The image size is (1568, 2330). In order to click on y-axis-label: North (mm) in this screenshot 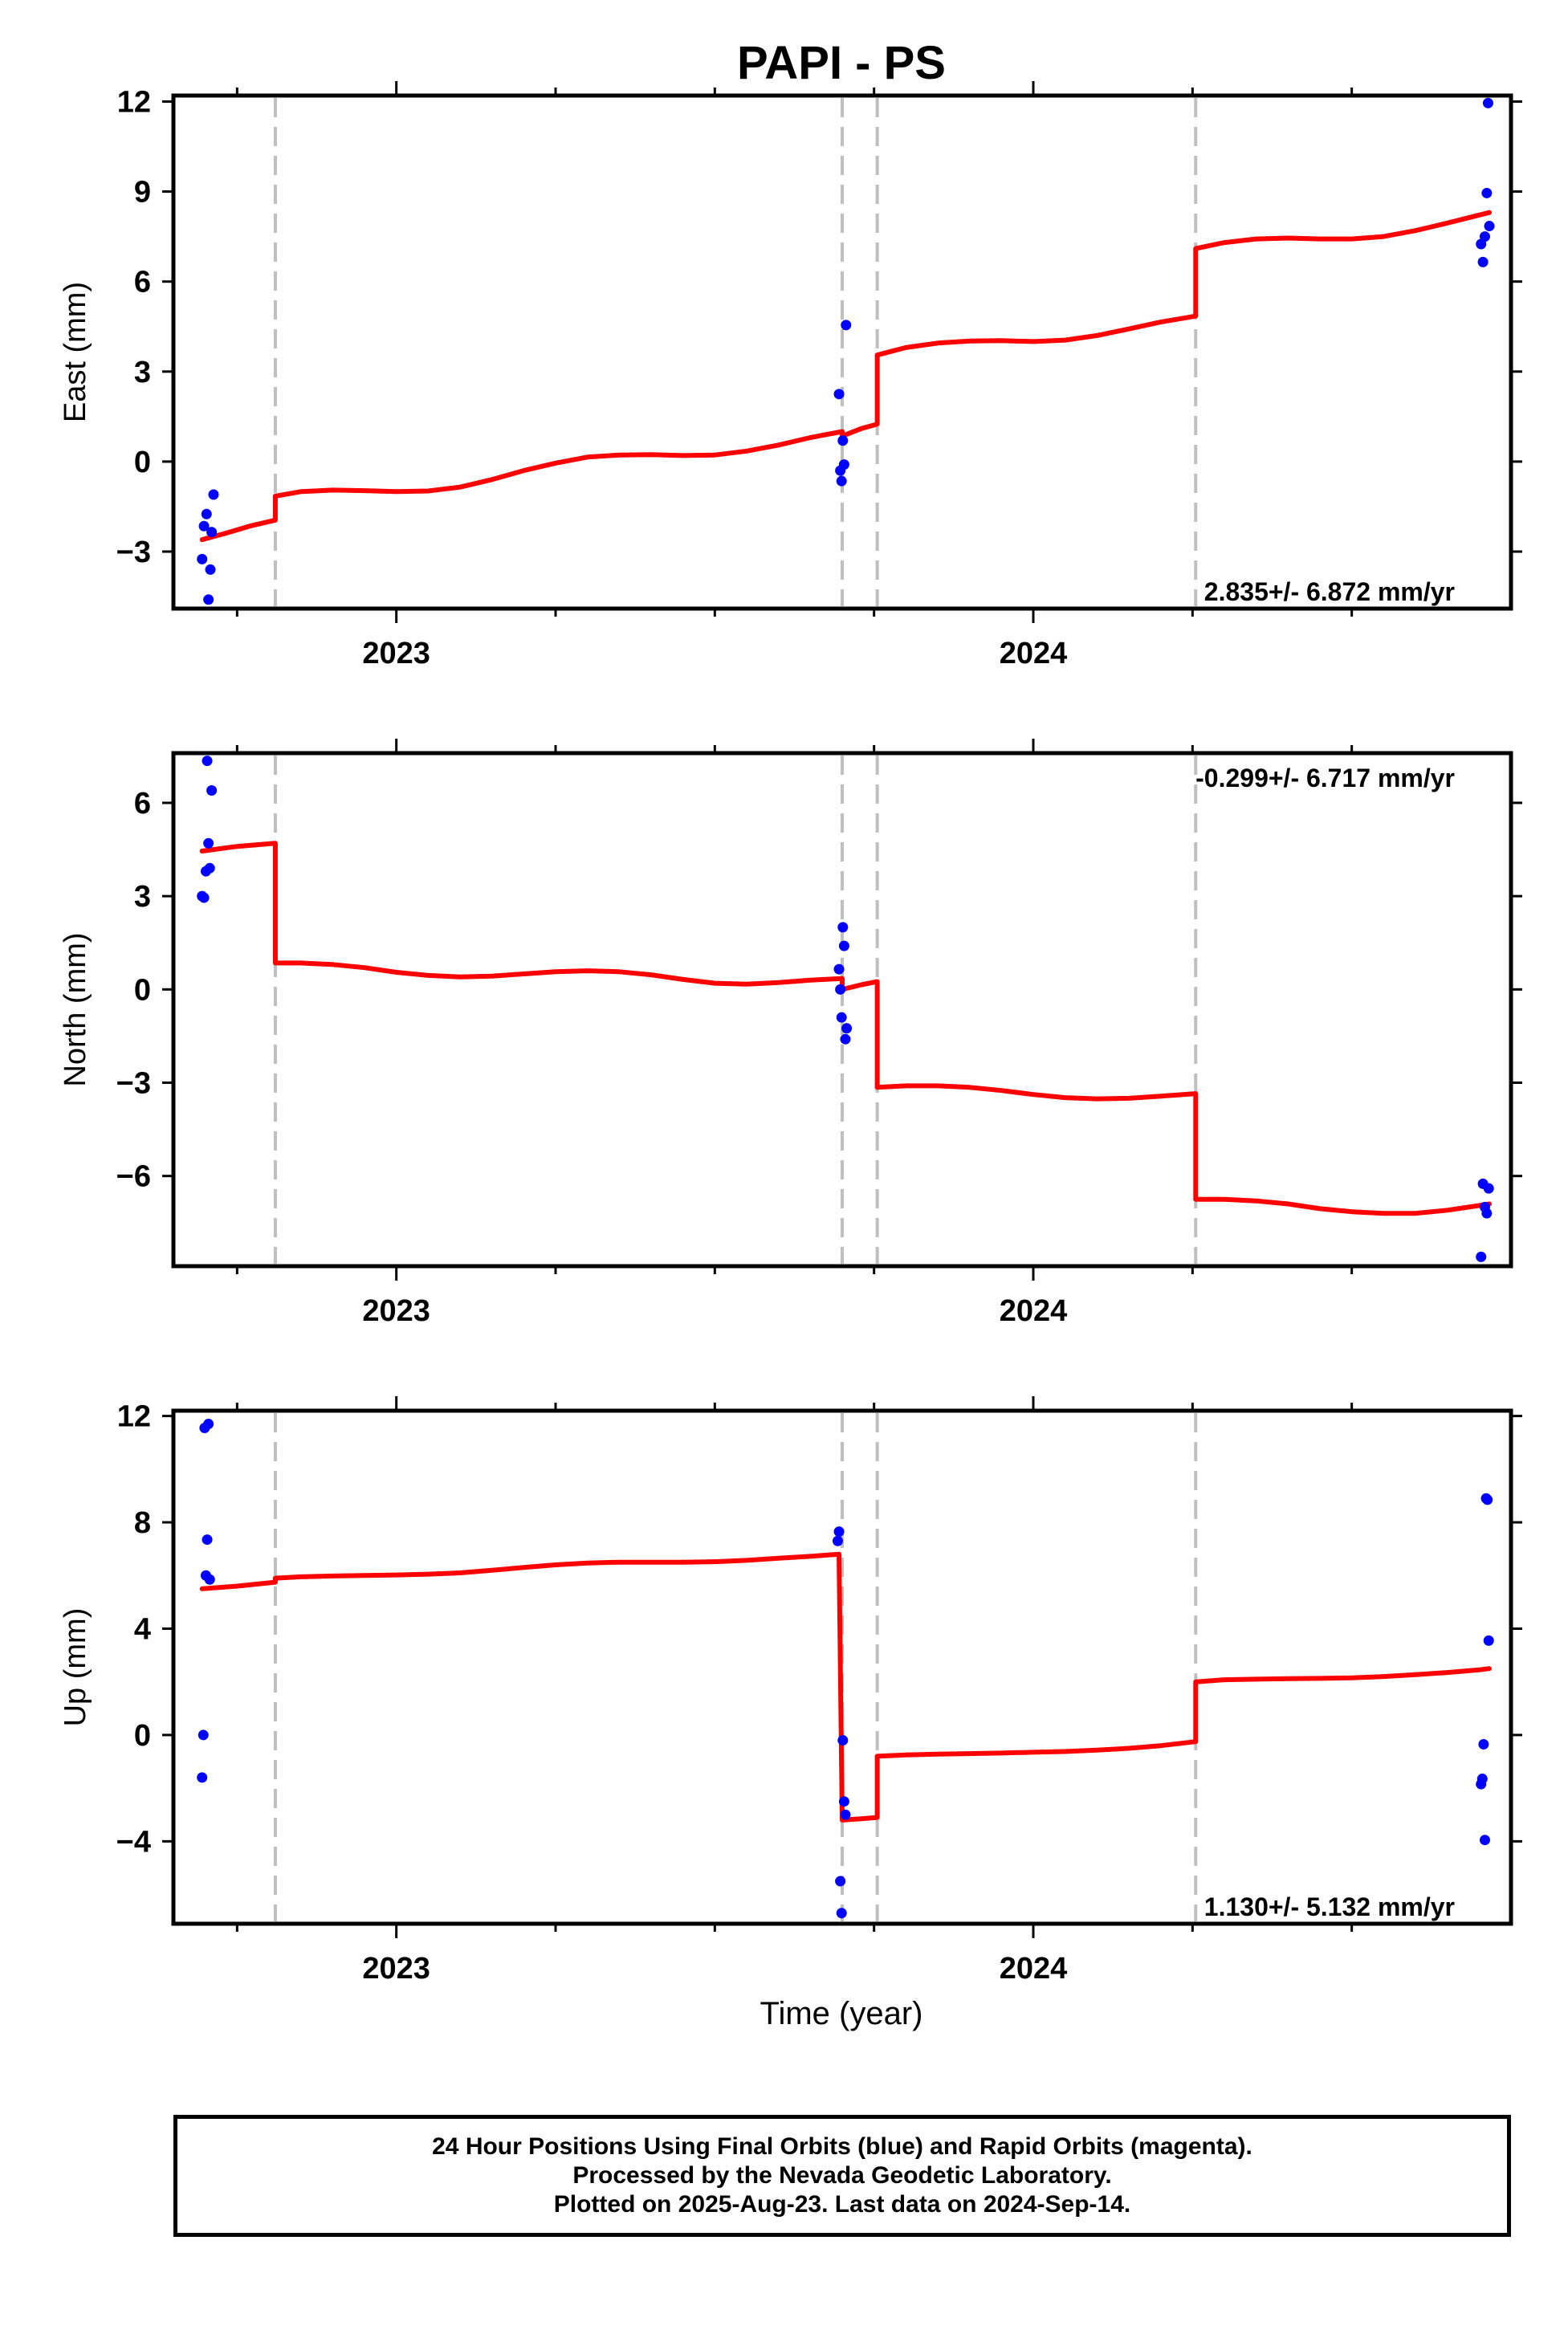, I will do `click(75, 1009)`.